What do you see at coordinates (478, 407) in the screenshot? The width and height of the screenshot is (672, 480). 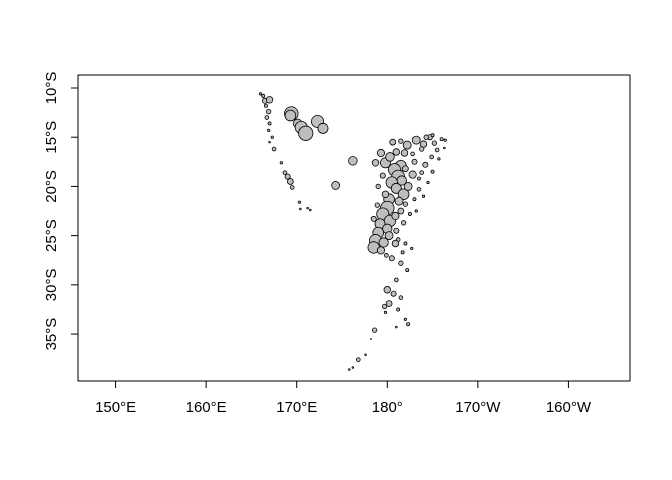 I see `x-tick-label: 170°W` at bounding box center [478, 407].